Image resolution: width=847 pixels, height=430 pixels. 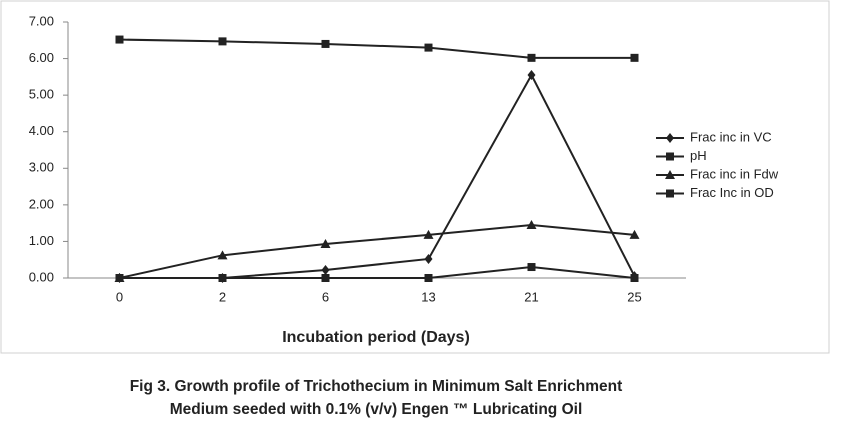 What do you see at coordinates (41, 130) in the screenshot?
I see `y-tick-label: 4.00` at bounding box center [41, 130].